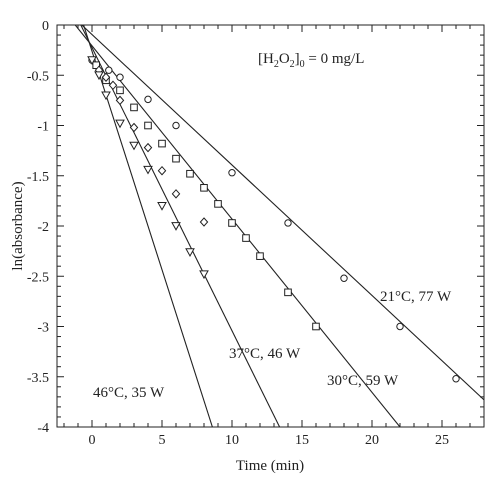 Image resolution: width=500 pixels, height=493 pixels. What do you see at coordinates (38, 378) in the screenshot?
I see `y-tick-label: -3.5` at bounding box center [38, 378].